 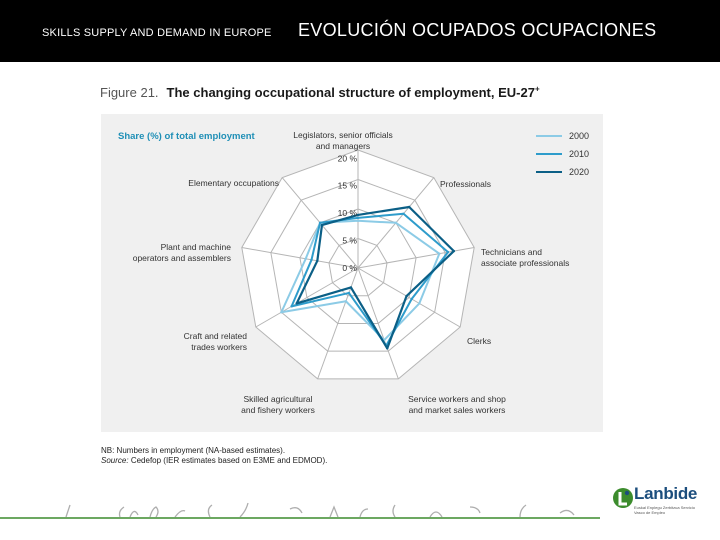 I want to click on series-line-2020, so click(x=375, y=277).